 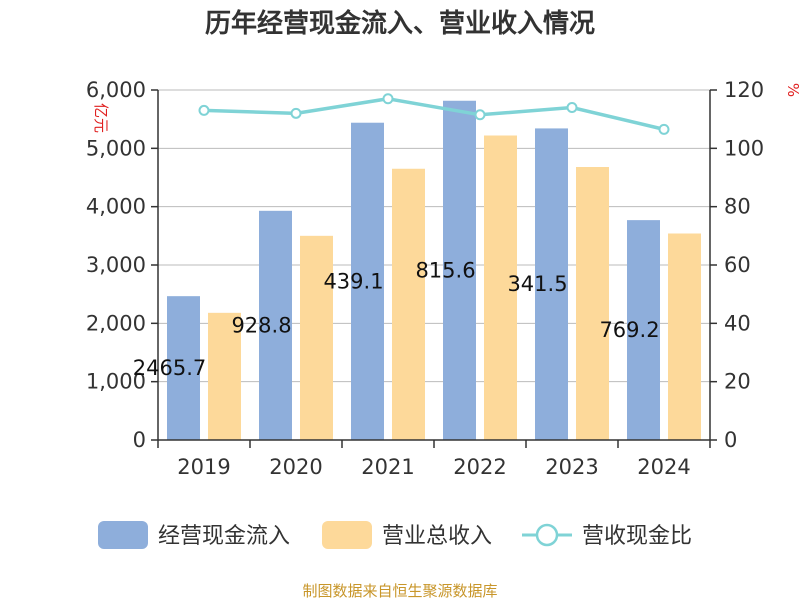 I want to click on legend-swatch-cash-flow, so click(x=123, y=535).